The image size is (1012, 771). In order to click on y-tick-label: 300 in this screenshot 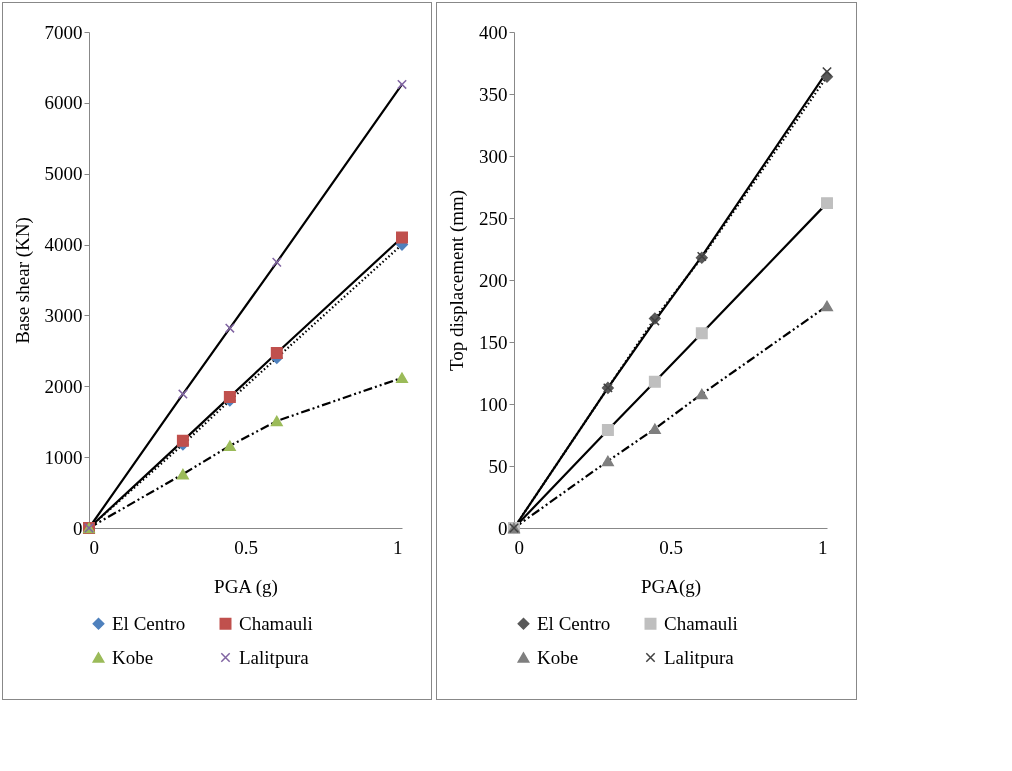, I will do `click(493, 156)`.